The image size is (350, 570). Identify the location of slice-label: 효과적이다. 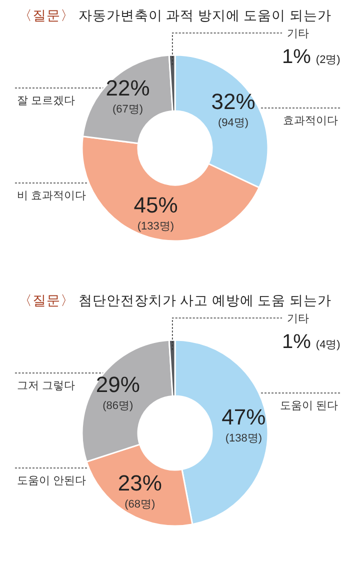
(310, 121).